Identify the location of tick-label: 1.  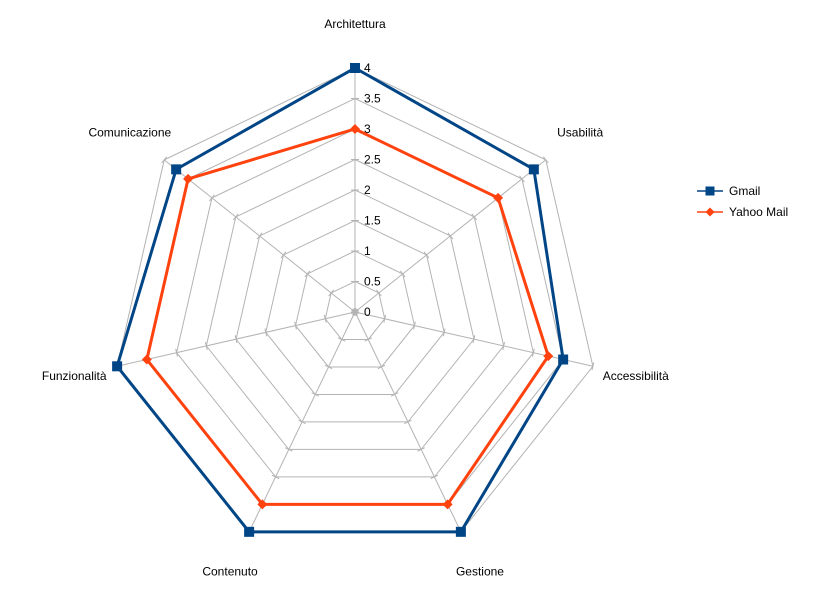
(367, 251).